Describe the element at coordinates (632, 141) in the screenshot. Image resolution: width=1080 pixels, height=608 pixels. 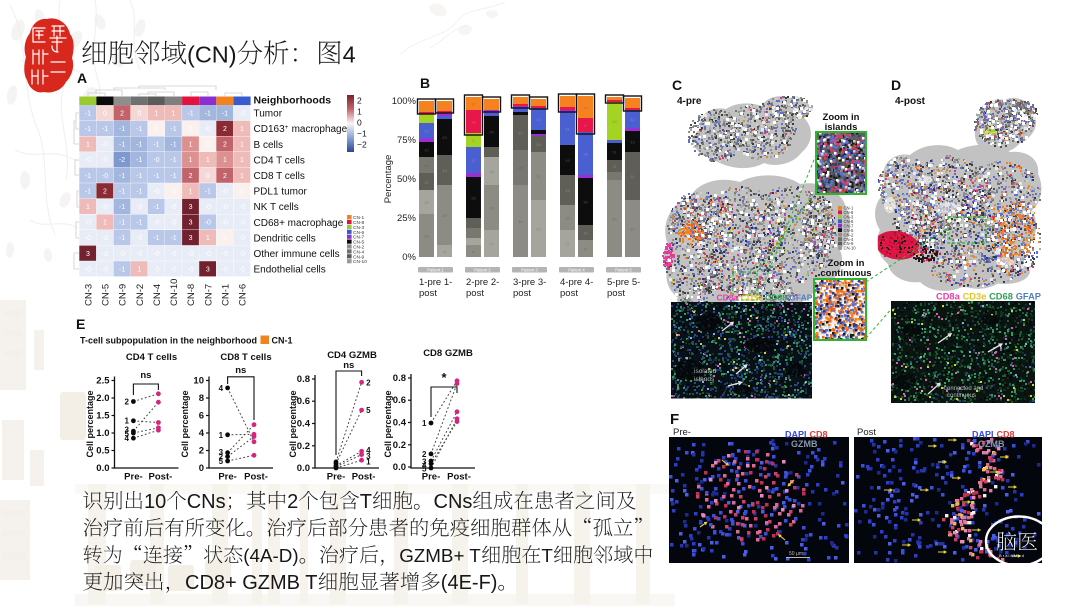
I see `svg-text: 13` at that location.